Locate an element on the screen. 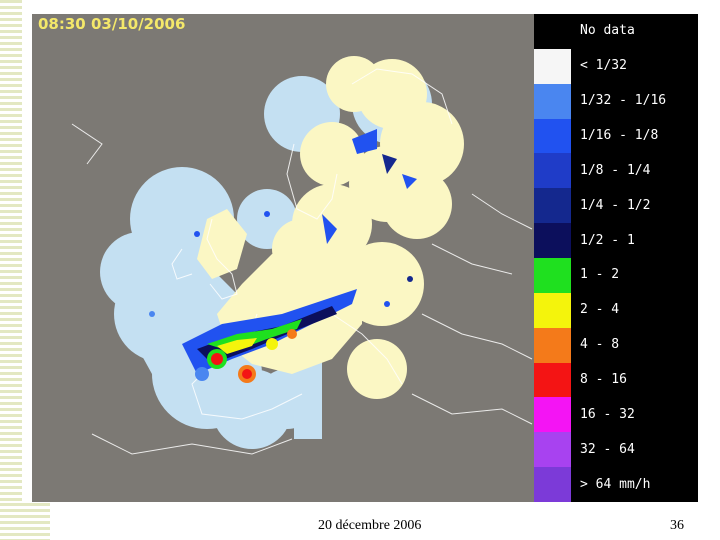 The image size is (720, 540). legend-label: 1/2 - 1 is located at coordinates (607, 240).